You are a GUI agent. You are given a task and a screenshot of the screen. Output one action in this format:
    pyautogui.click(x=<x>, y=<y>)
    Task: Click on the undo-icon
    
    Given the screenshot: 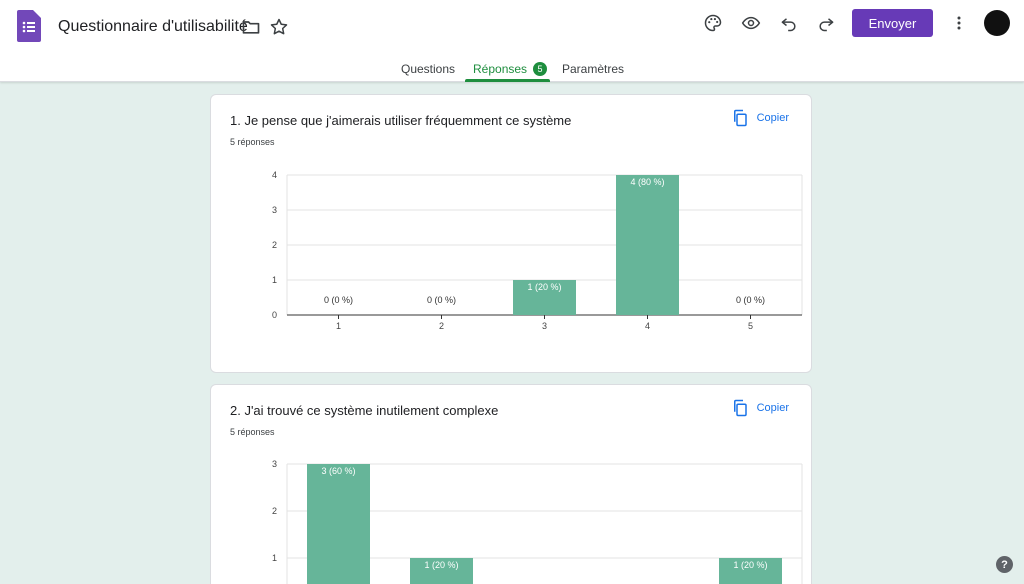 What is the action you would take?
    pyautogui.click(x=789, y=23)
    